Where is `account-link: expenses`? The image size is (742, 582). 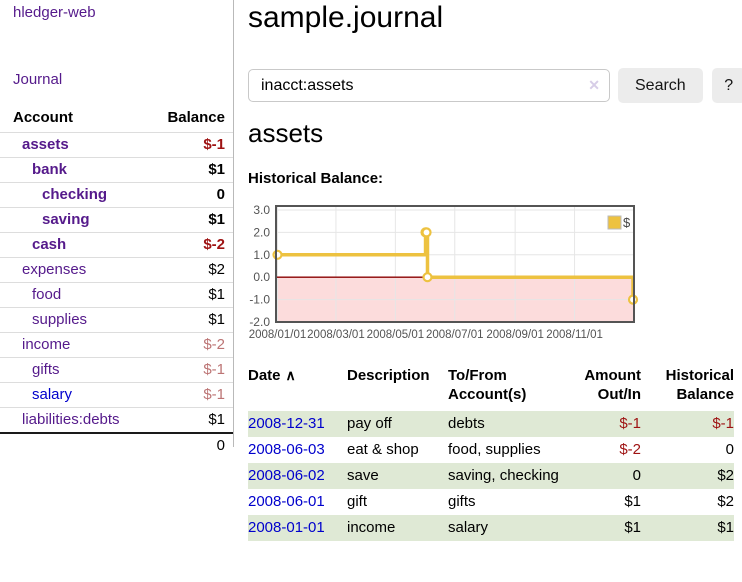
account-link: expenses is located at coordinates (54, 269).